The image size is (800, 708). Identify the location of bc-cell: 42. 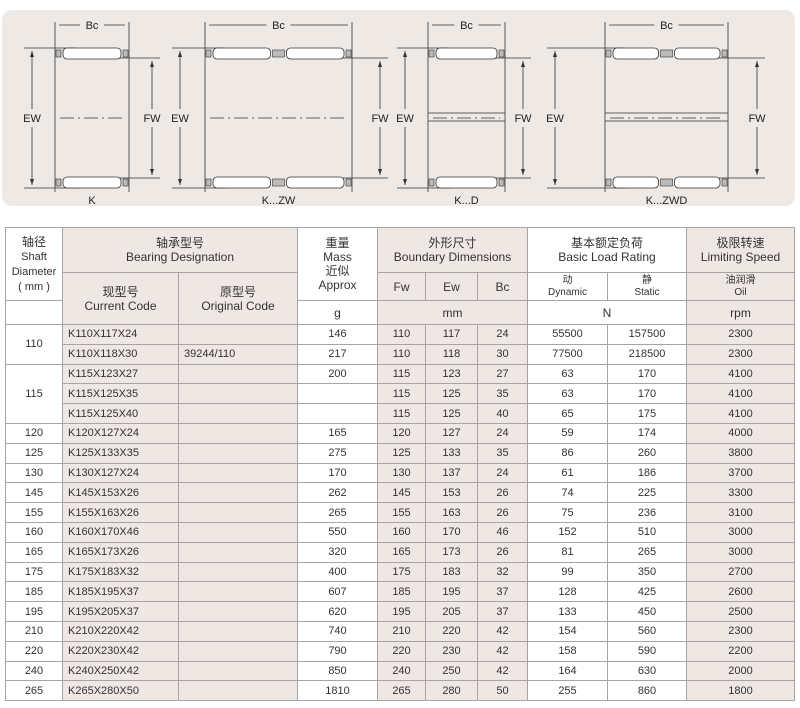
(502, 631).